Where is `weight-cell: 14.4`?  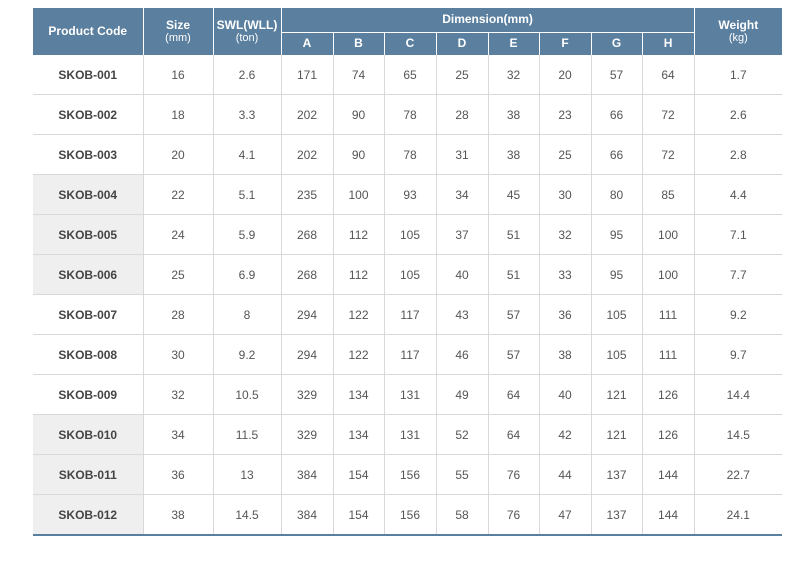 weight-cell: 14.4 is located at coordinates (738, 394).